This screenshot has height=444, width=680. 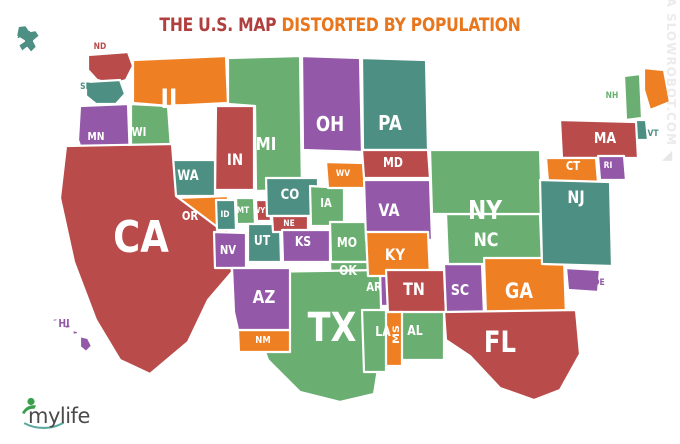 I want to click on state-shape-ks, so click(x=306, y=246).